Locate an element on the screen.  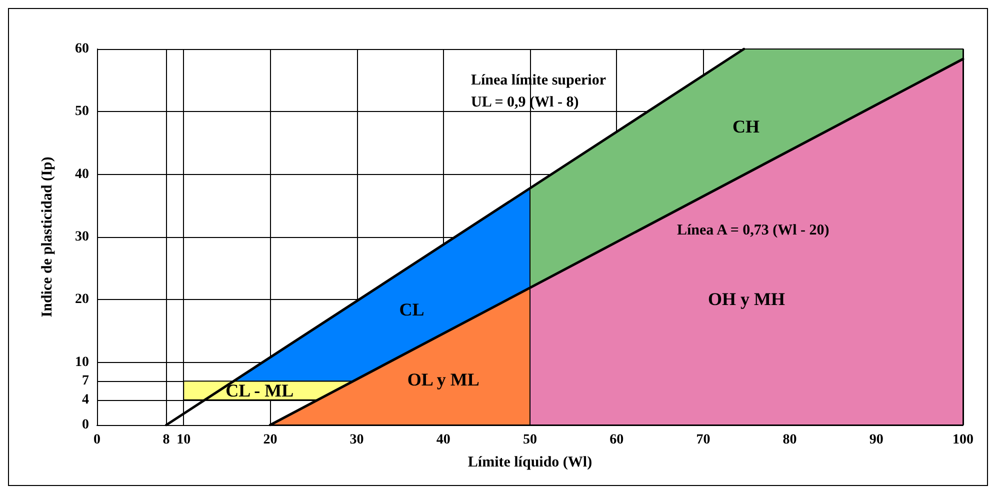
x-tick-label: 100 is located at coordinates (963, 440).